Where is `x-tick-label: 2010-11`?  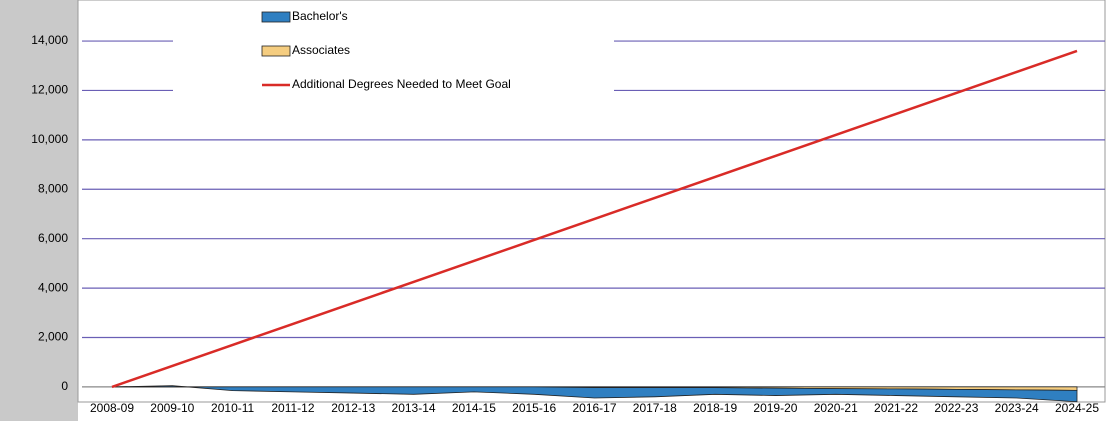
x-tick-label: 2010-11 is located at coordinates (232, 408).